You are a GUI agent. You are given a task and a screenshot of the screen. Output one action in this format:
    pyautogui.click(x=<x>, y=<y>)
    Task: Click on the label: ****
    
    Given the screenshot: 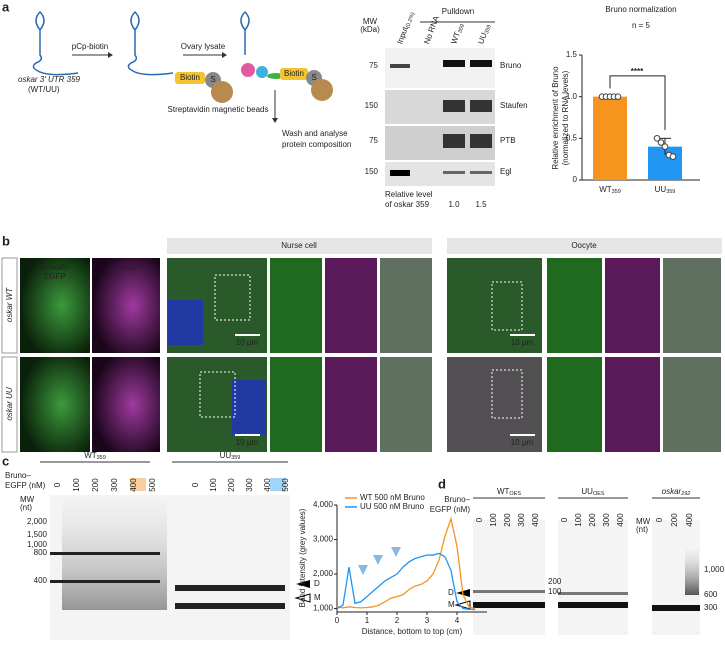 What is the action you would take?
    pyautogui.click(x=637, y=71)
    